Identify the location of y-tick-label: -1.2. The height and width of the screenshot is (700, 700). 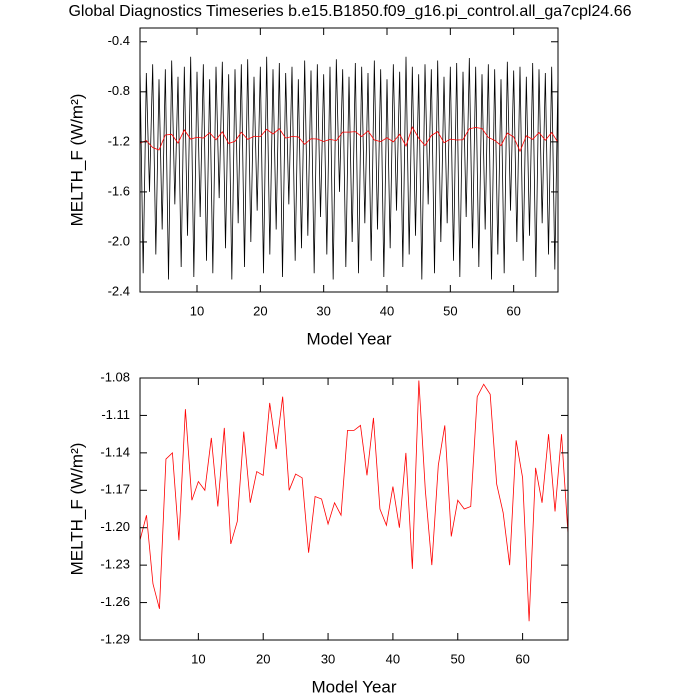
(119, 140).